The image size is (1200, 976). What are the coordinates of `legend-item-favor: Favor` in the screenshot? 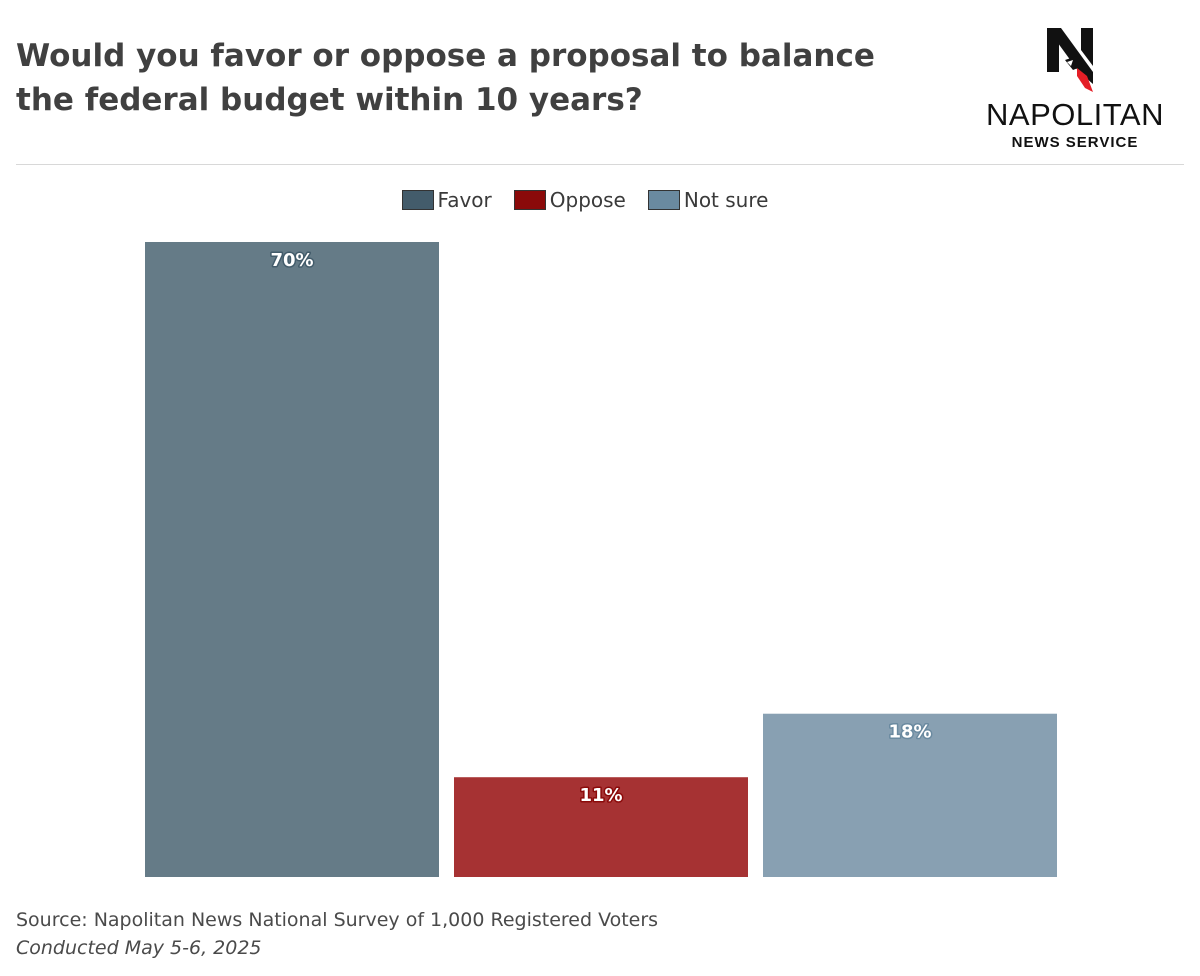 It's located at (446, 200).